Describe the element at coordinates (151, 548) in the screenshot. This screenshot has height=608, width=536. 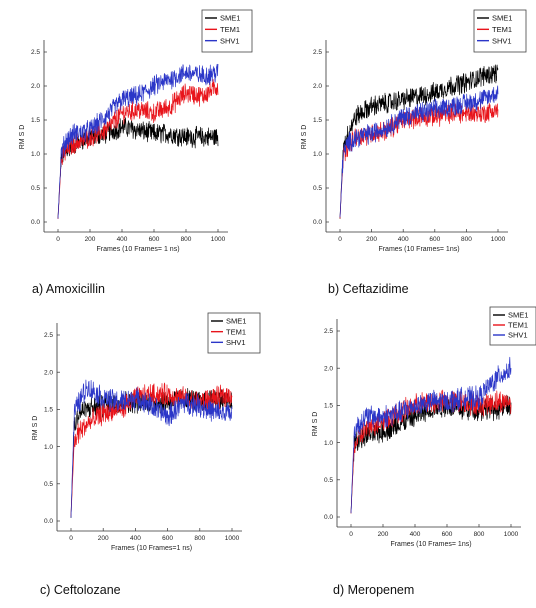
I see `x-axis-label: Frames (10 Frames=1 ns)` at that location.